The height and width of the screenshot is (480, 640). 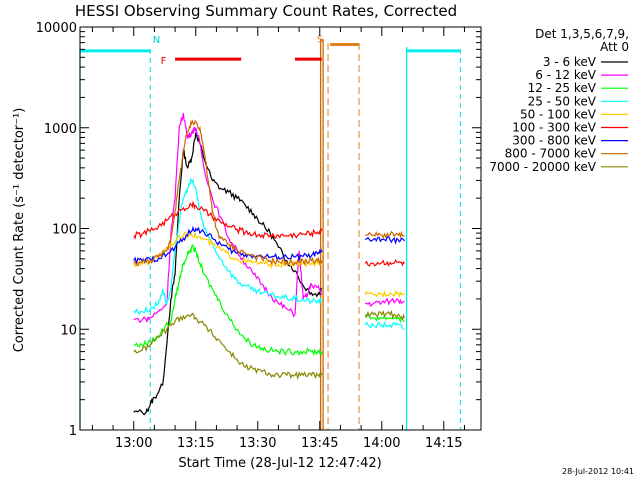 What do you see at coordinates (554, 141) in the screenshot?
I see `legend-label: 300 - 800 keV` at bounding box center [554, 141].